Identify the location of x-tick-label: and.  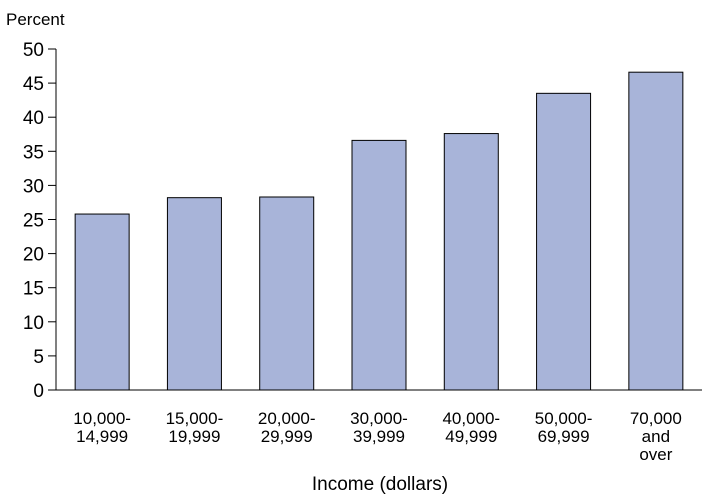
(656, 436).